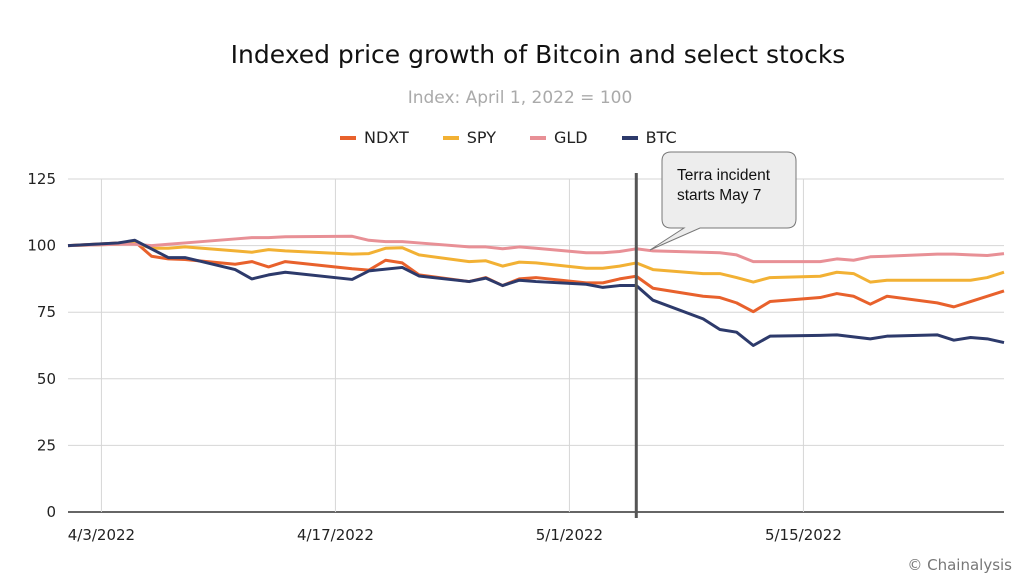 This screenshot has height=582, width=1024. Describe the element at coordinates (649, 137) in the screenshot. I see `legend-item-btc: BTC` at that location.